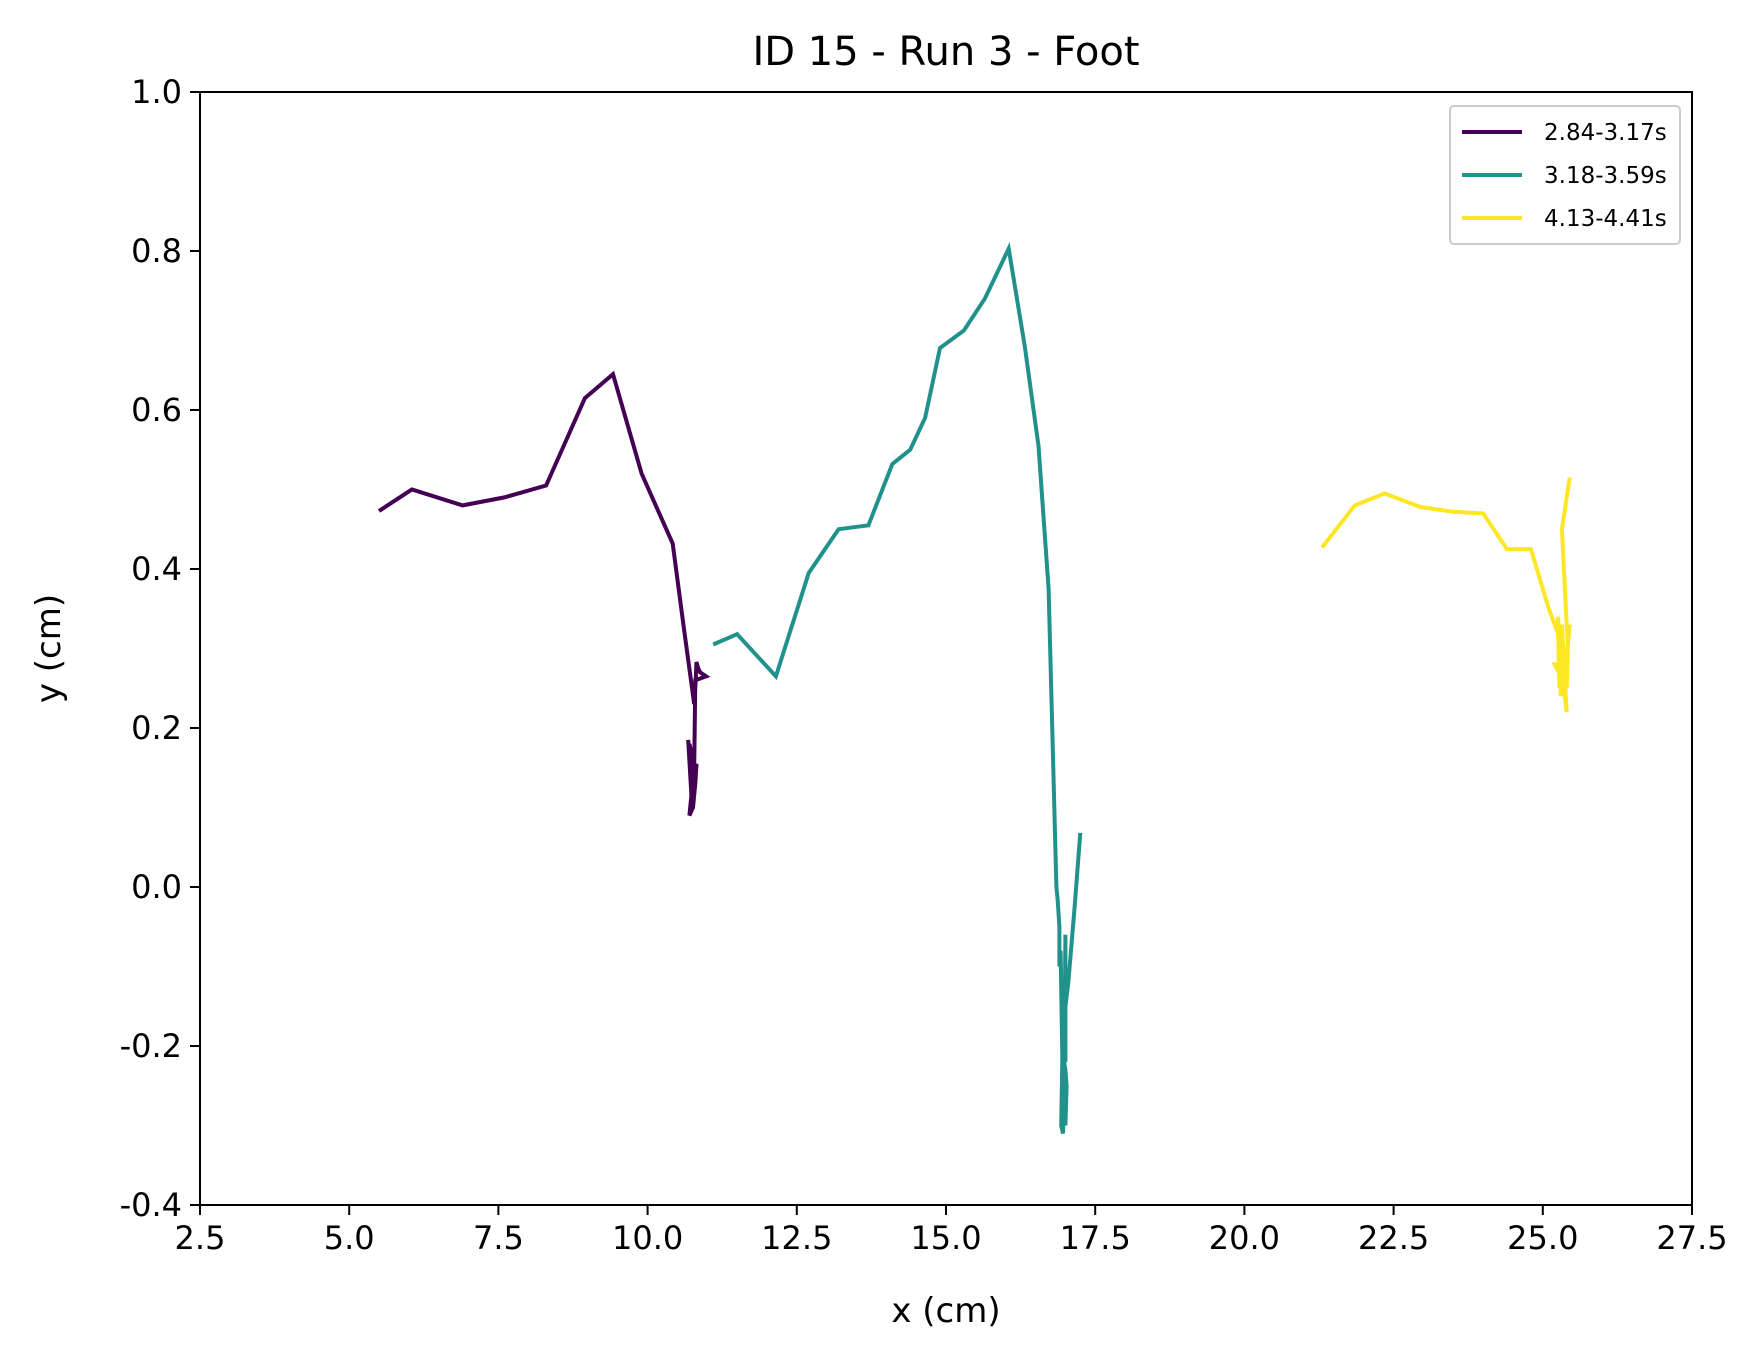 The image size is (1763, 1361). What do you see at coordinates (1605, 176) in the screenshot?
I see `legend-label-2: 3.18-3.59s` at bounding box center [1605, 176].